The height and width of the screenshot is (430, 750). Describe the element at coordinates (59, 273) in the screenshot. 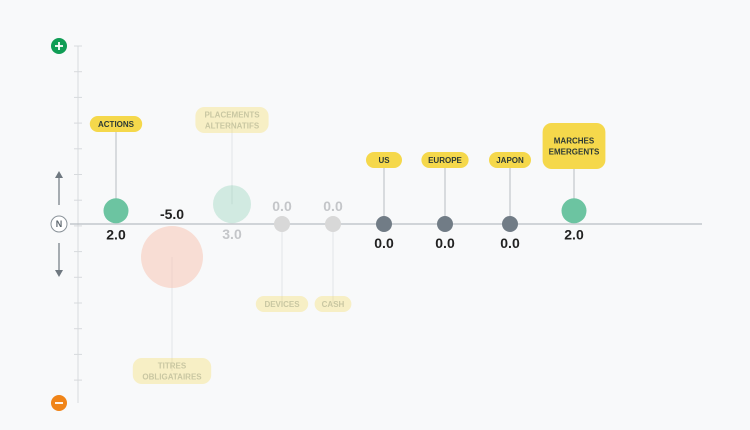

I see `down-arrowhead-icon` at that location.